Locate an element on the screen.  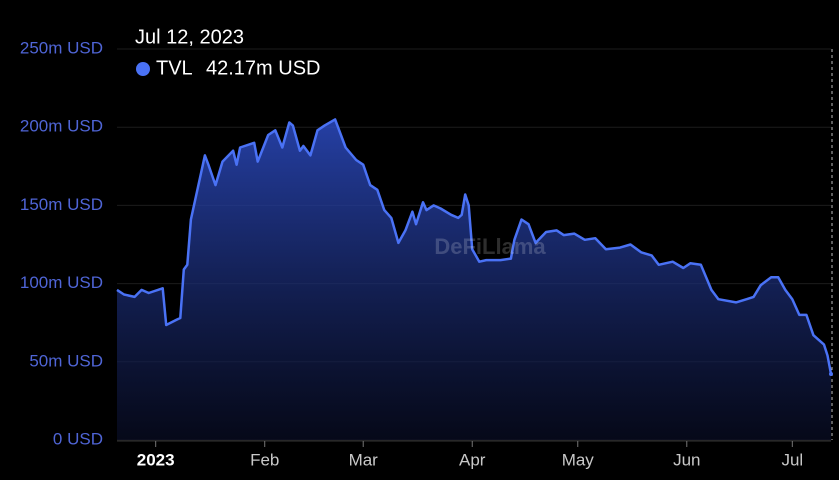
y-tick-label: 150m USD is located at coordinates (61, 204).